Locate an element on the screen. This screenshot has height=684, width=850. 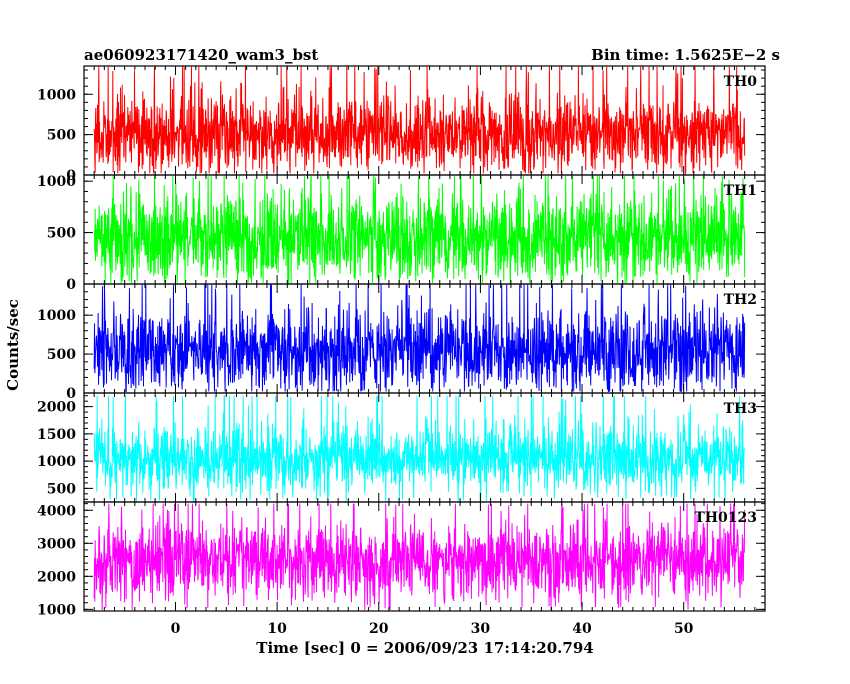
panel-th1: 0 500 1000 TH1 is located at coordinates (401, 233).